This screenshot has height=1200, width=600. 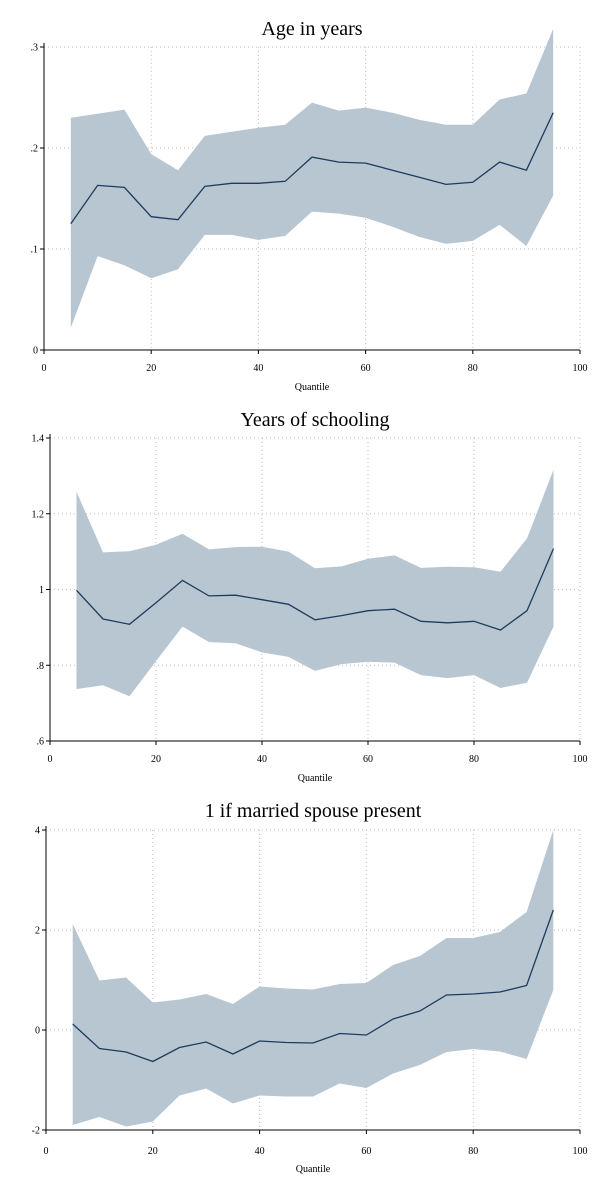 What do you see at coordinates (313, 811) in the screenshot?
I see `chart-title: 1 if married spouse present` at bounding box center [313, 811].